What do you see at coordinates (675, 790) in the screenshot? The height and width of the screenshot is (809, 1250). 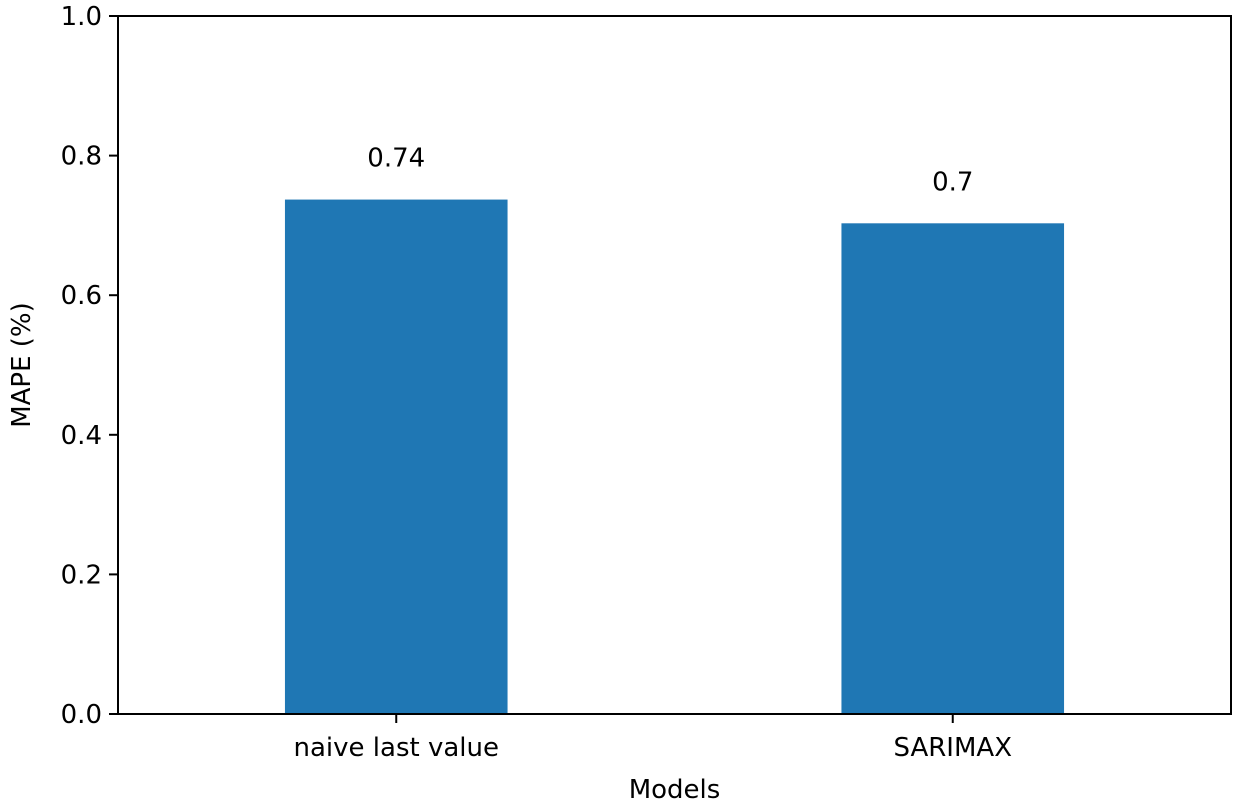 I see `x-axis-label: Models` at bounding box center [675, 790].